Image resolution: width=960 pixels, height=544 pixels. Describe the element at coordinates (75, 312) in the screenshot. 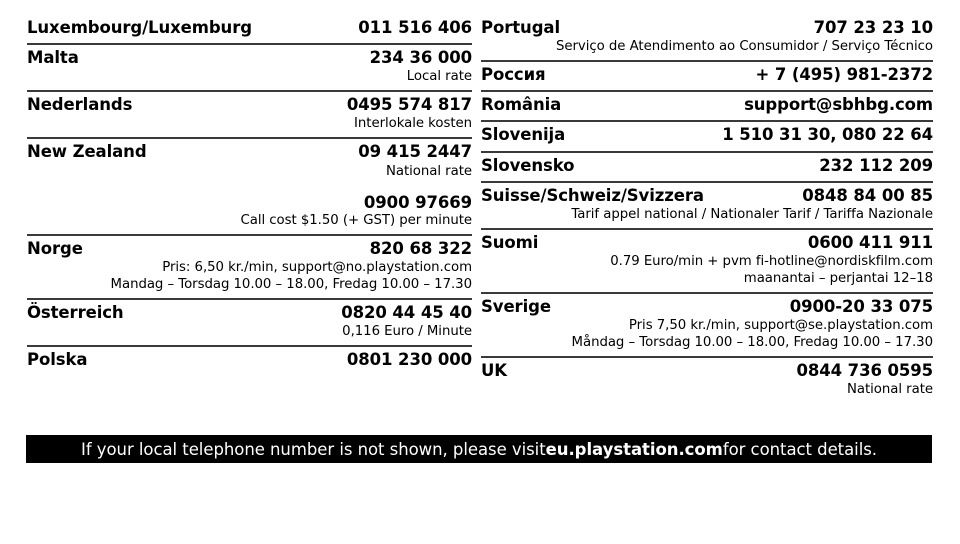

I see `country-name: Österreich` at that location.